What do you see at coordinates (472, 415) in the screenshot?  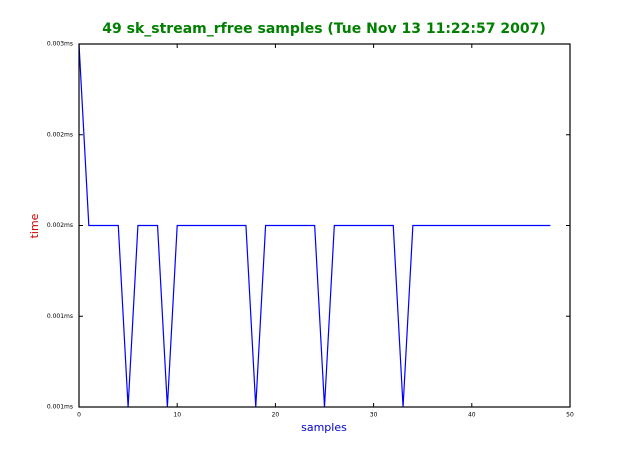 I see `x-tick-label: 40` at bounding box center [472, 415].